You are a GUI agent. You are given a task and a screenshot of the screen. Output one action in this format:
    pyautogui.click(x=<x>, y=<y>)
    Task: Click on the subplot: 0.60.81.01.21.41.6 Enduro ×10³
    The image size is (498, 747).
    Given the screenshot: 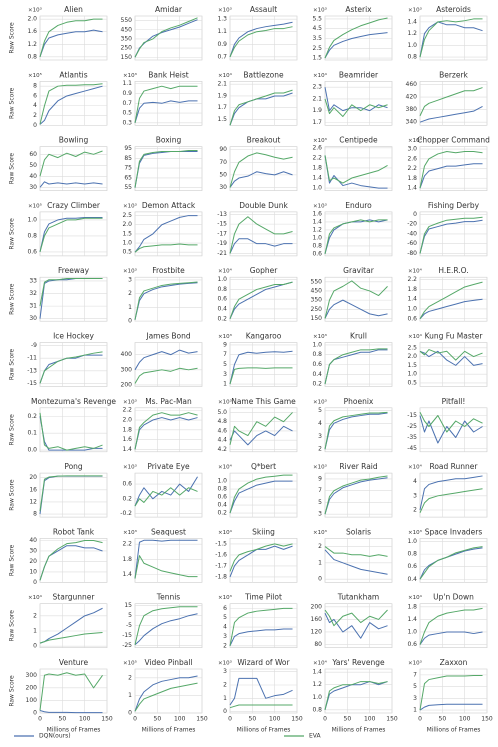 What is the action you would take?
    pyautogui.click(x=352, y=229)
    